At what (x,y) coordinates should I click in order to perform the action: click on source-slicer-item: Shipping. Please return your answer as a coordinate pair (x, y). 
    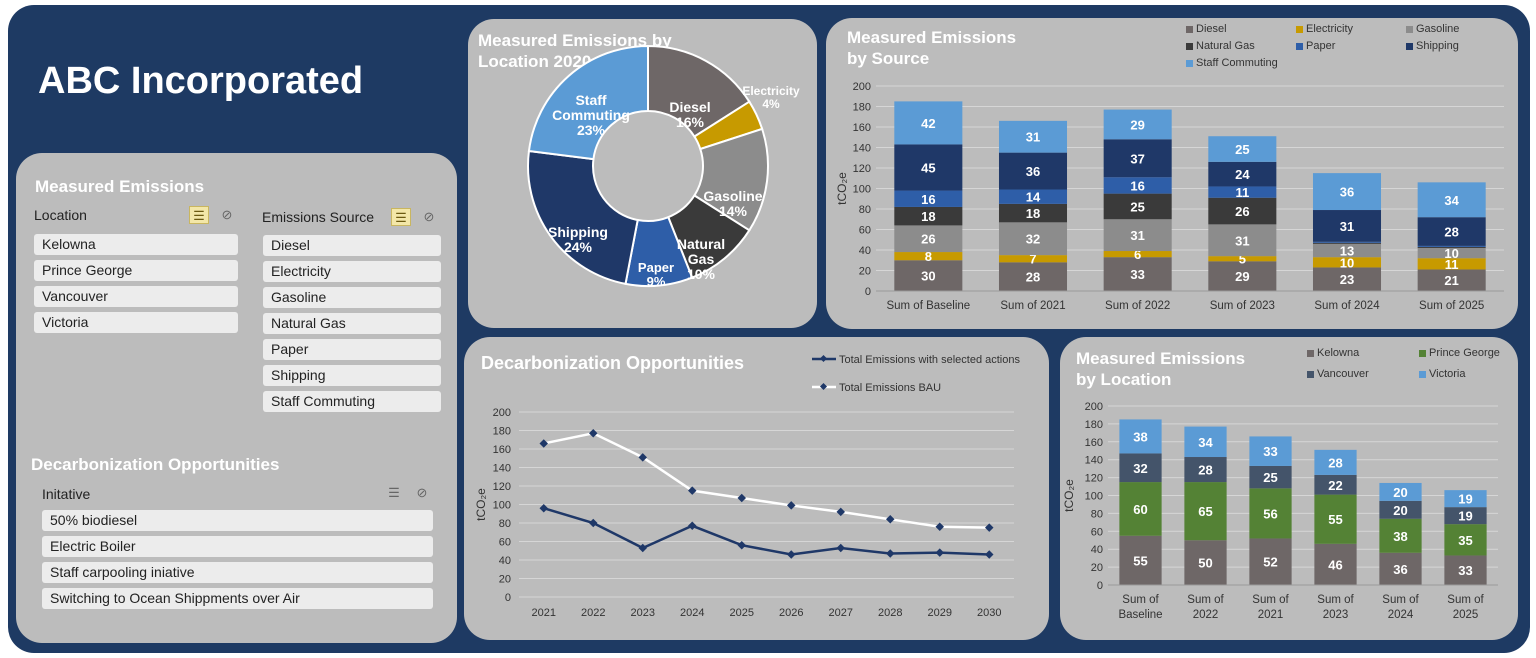
    Looking at the image, I should click on (352, 375).